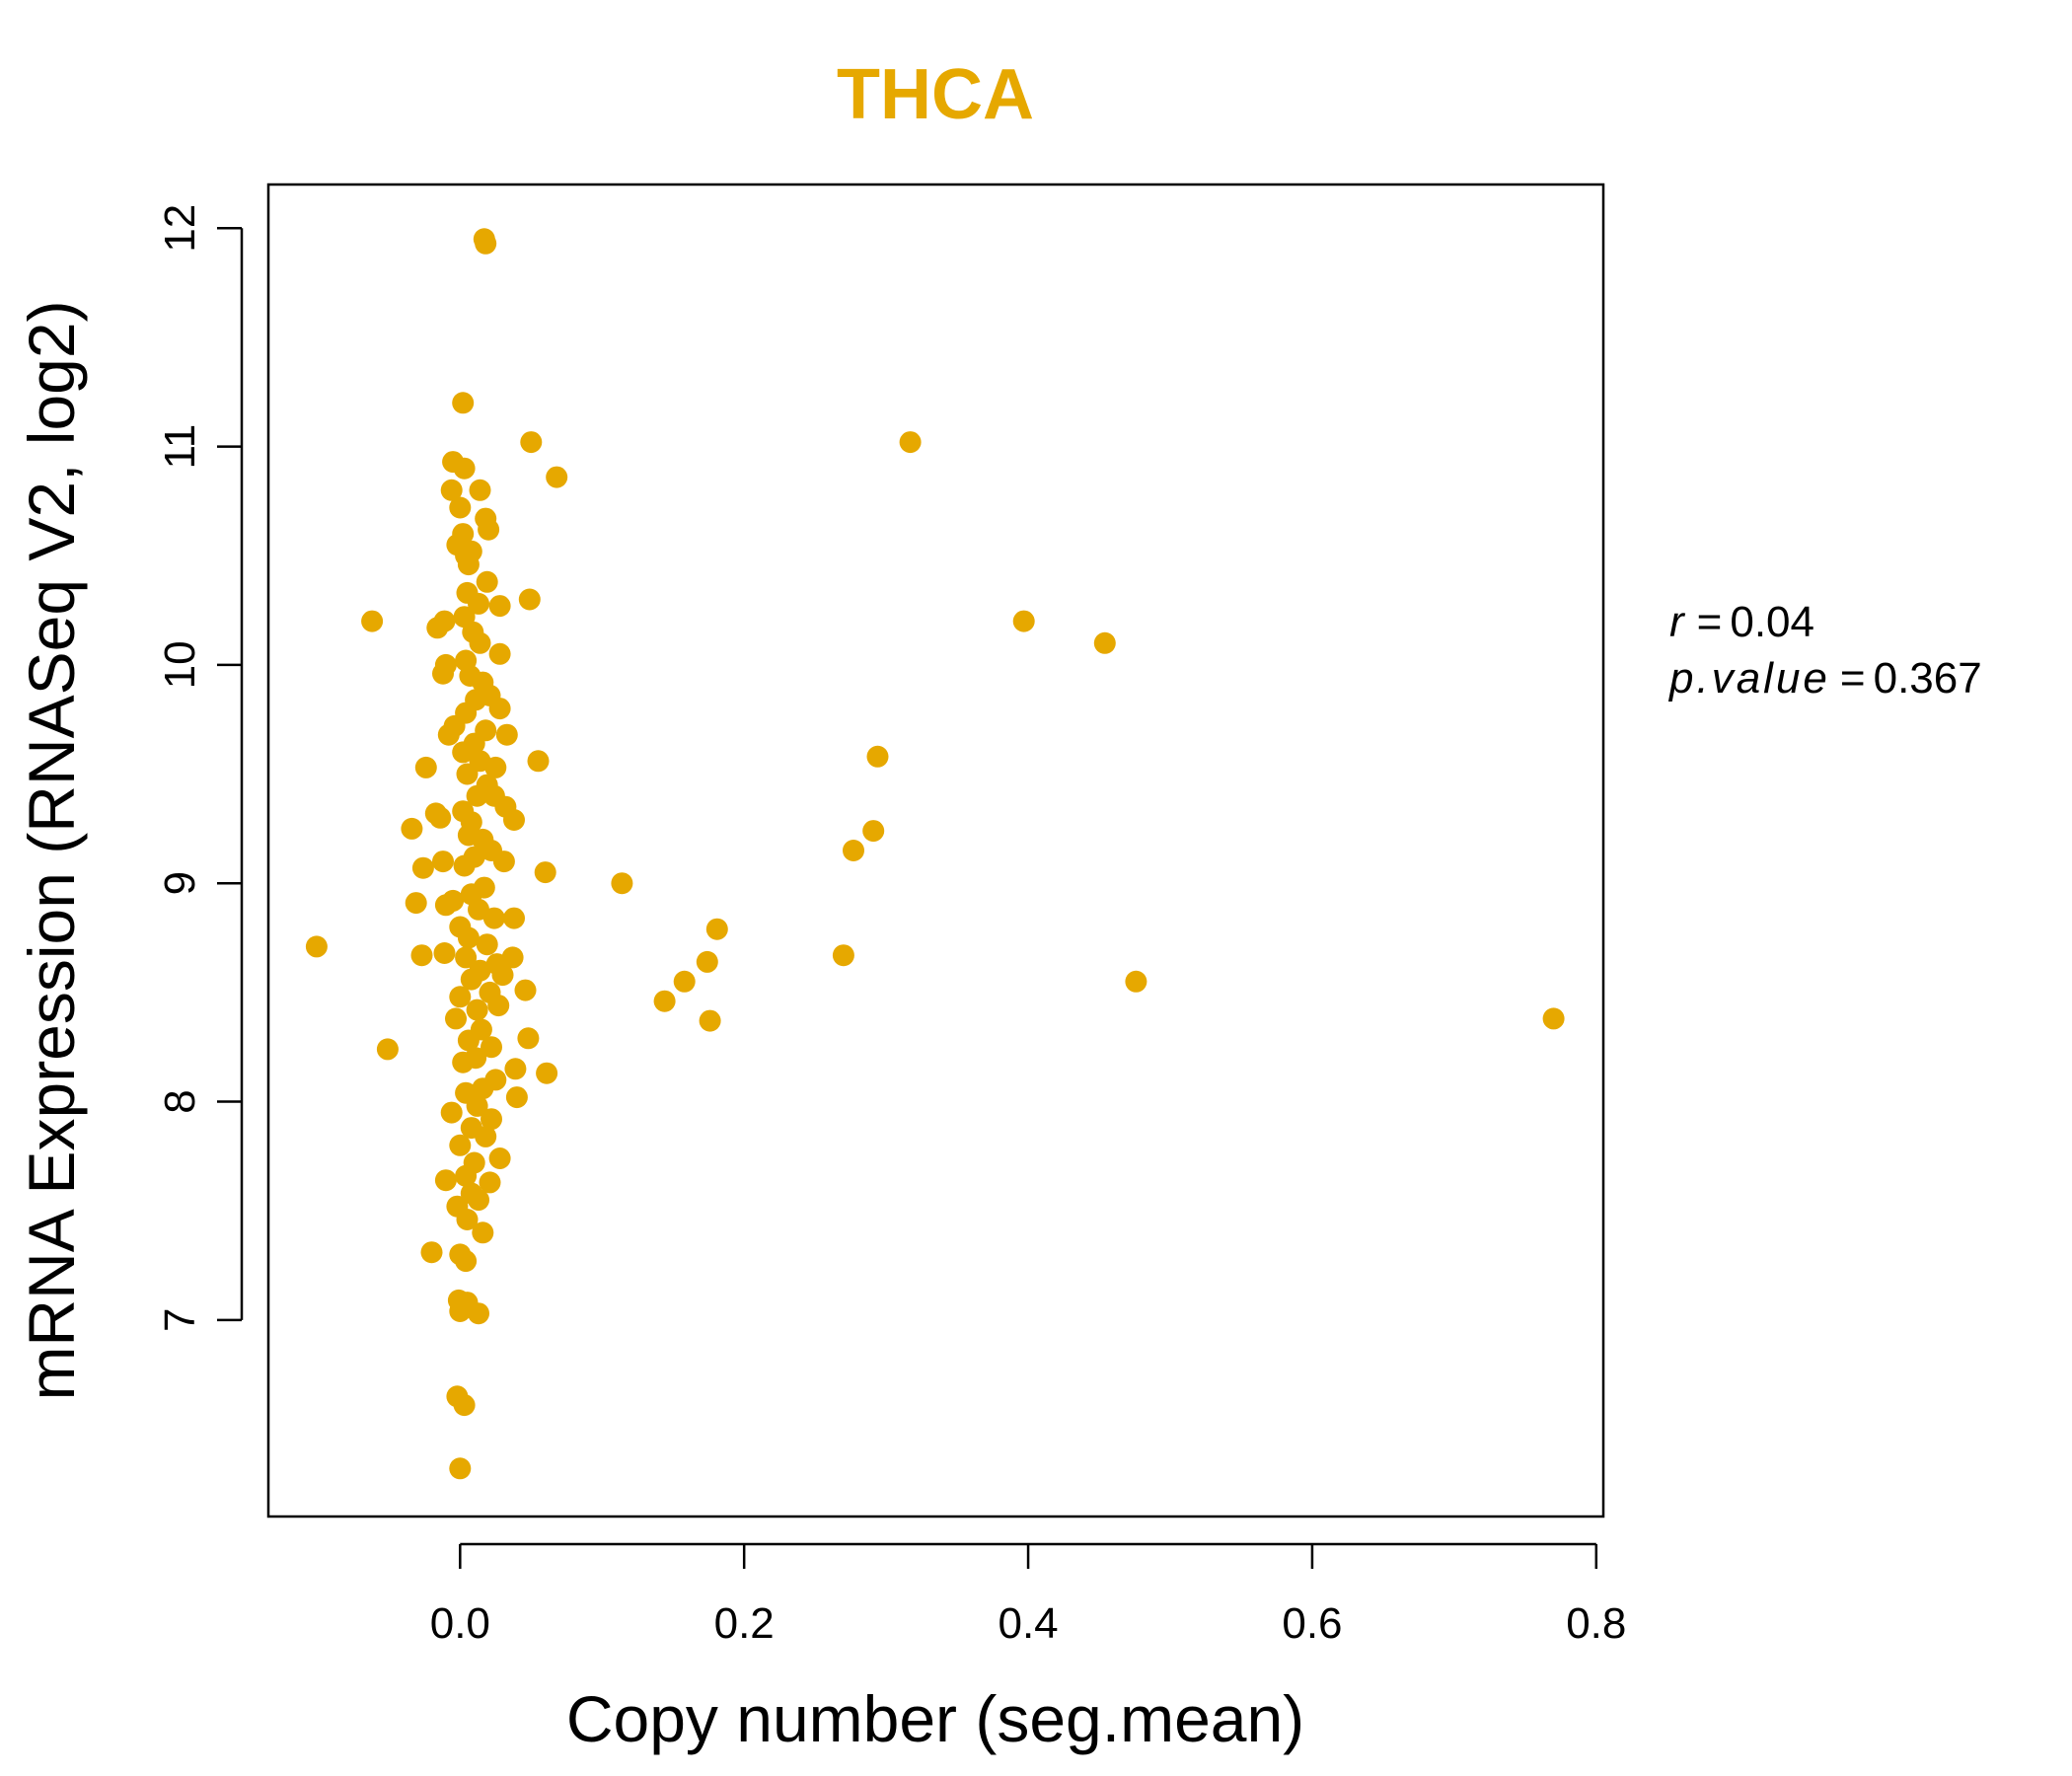  Describe the element at coordinates (744, 1624) in the screenshot. I see `x-tick-label-1: 0.2` at that location.